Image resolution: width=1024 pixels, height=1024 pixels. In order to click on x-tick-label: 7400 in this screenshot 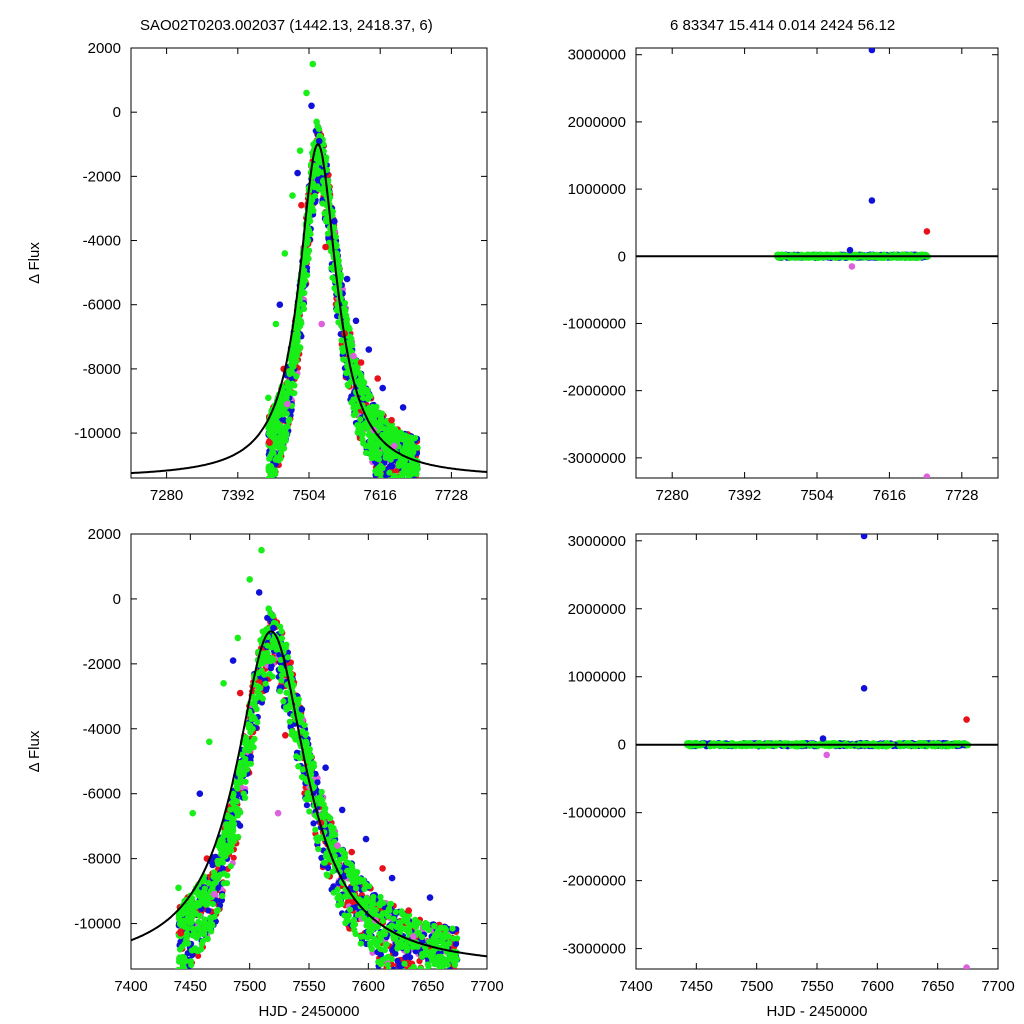, I will do `click(130, 986)`.